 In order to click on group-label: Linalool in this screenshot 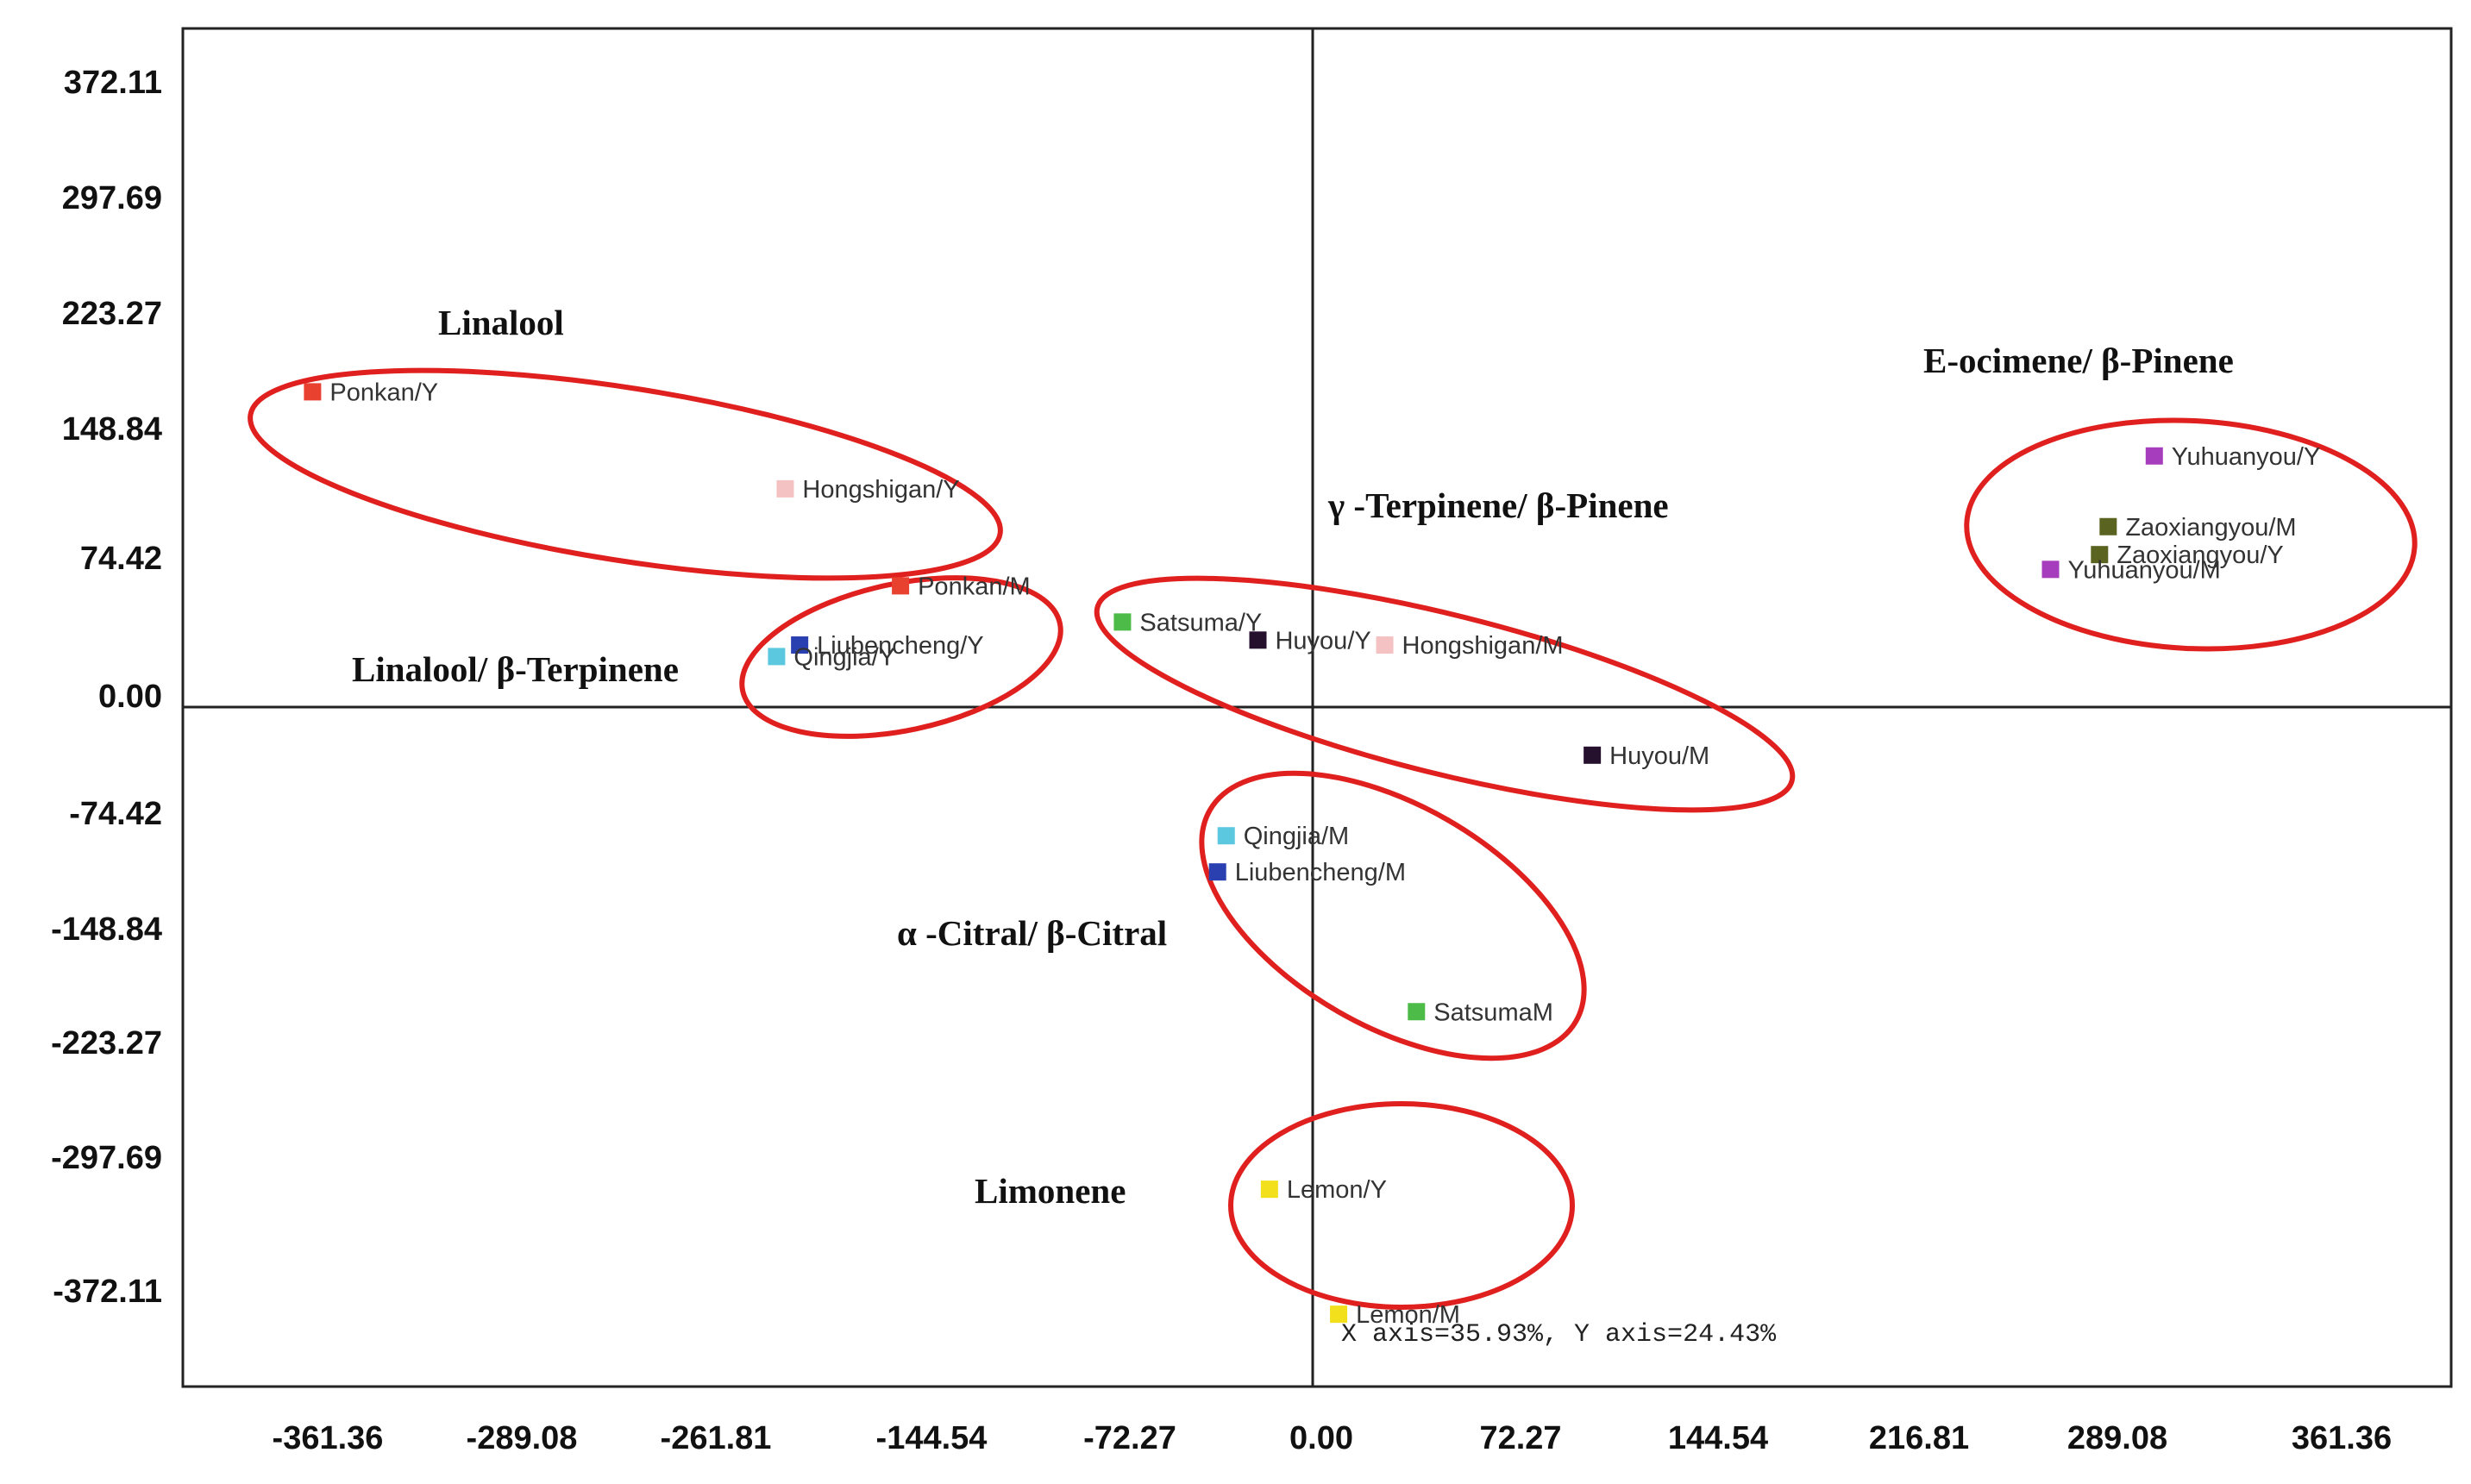, I will do `click(501, 322)`.